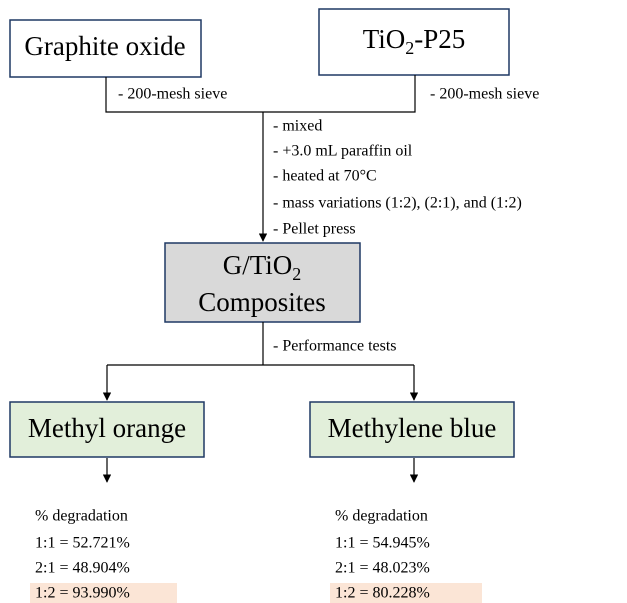 This screenshot has height=603, width=627. I want to click on label-part: G/TiO, so click(258, 265).